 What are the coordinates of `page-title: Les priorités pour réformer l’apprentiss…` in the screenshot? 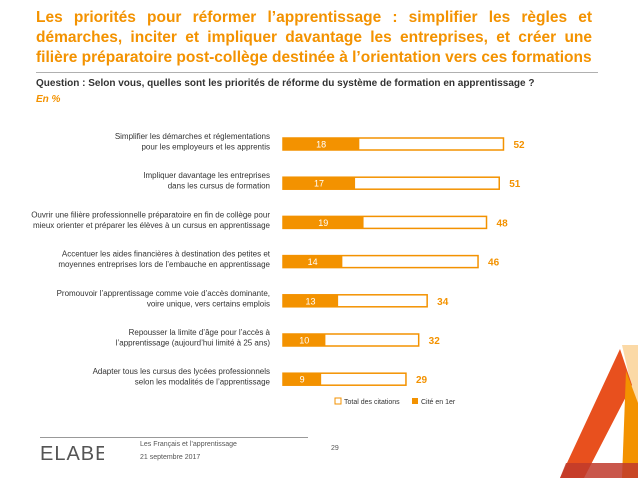 It's located at (314, 37).